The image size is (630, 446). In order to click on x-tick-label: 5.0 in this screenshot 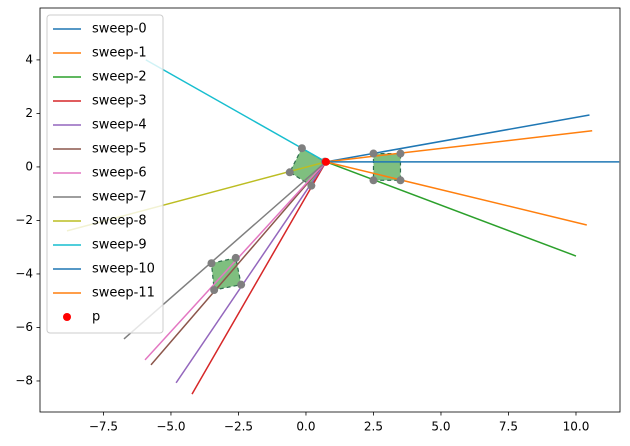, I will do `click(440, 427)`.